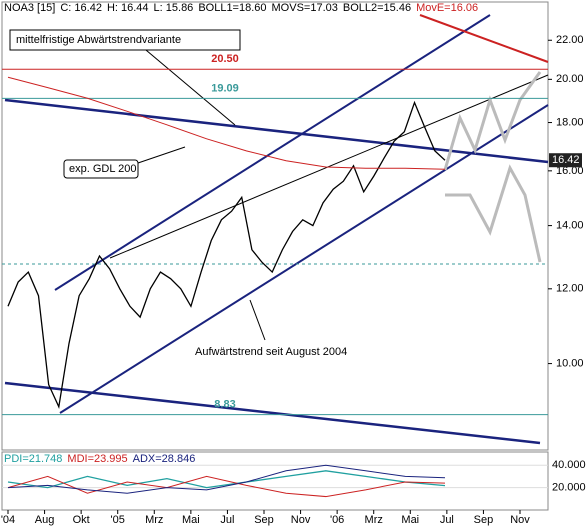 Image resolution: width=586 pixels, height=530 pixels. Describe the element at coordinates (484, 38) in the screenshot. I see `red-trend-line` at that location.